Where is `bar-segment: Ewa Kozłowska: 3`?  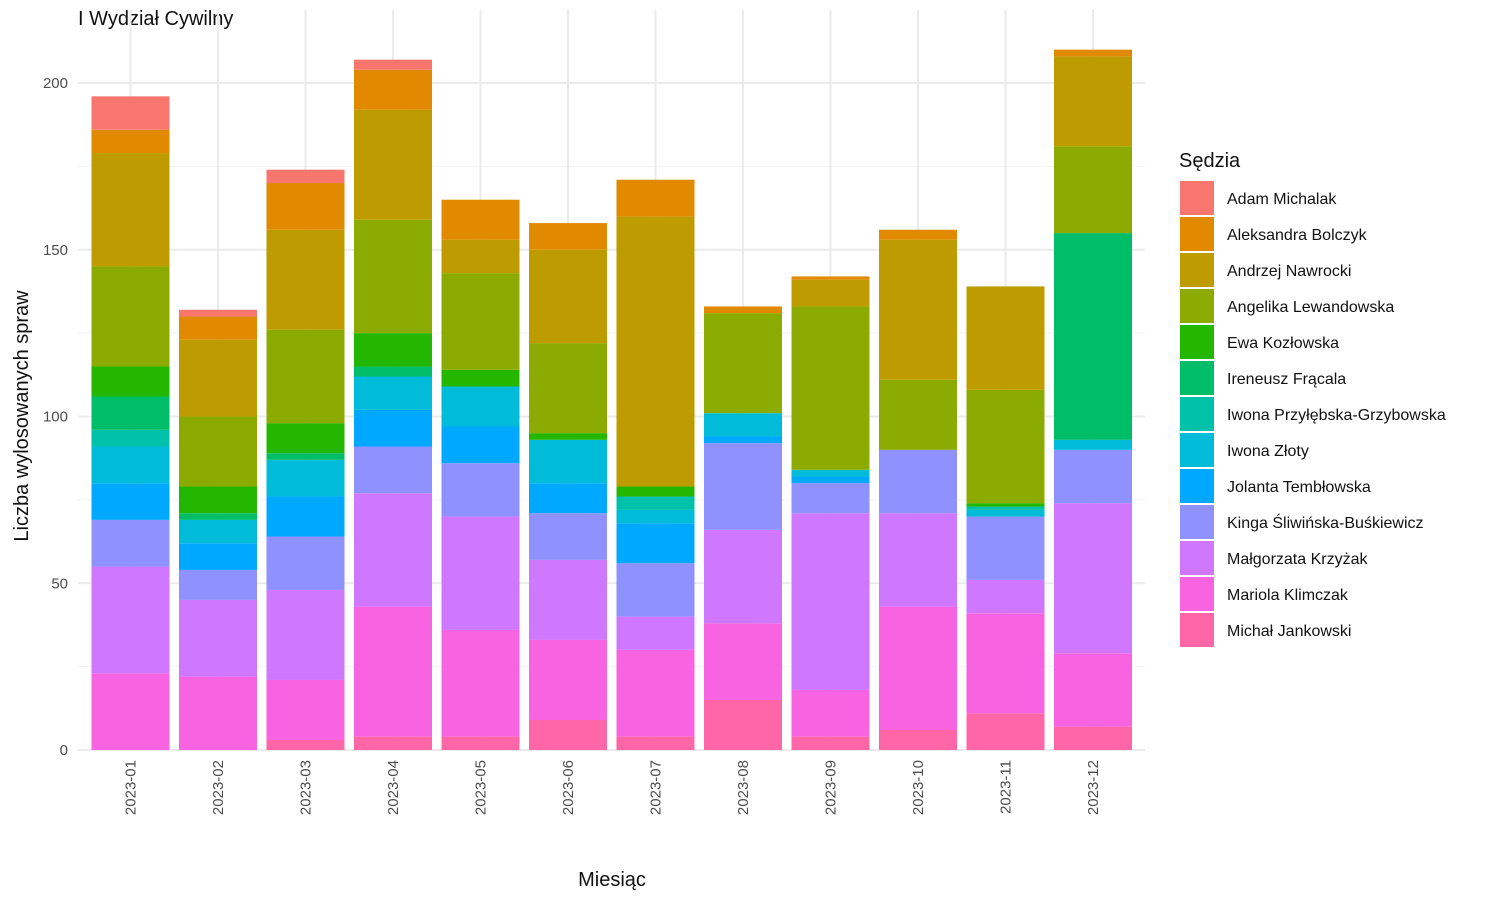
bar-segment: Ewa Kozłowska: 3 is located at coordinates (655, 491).